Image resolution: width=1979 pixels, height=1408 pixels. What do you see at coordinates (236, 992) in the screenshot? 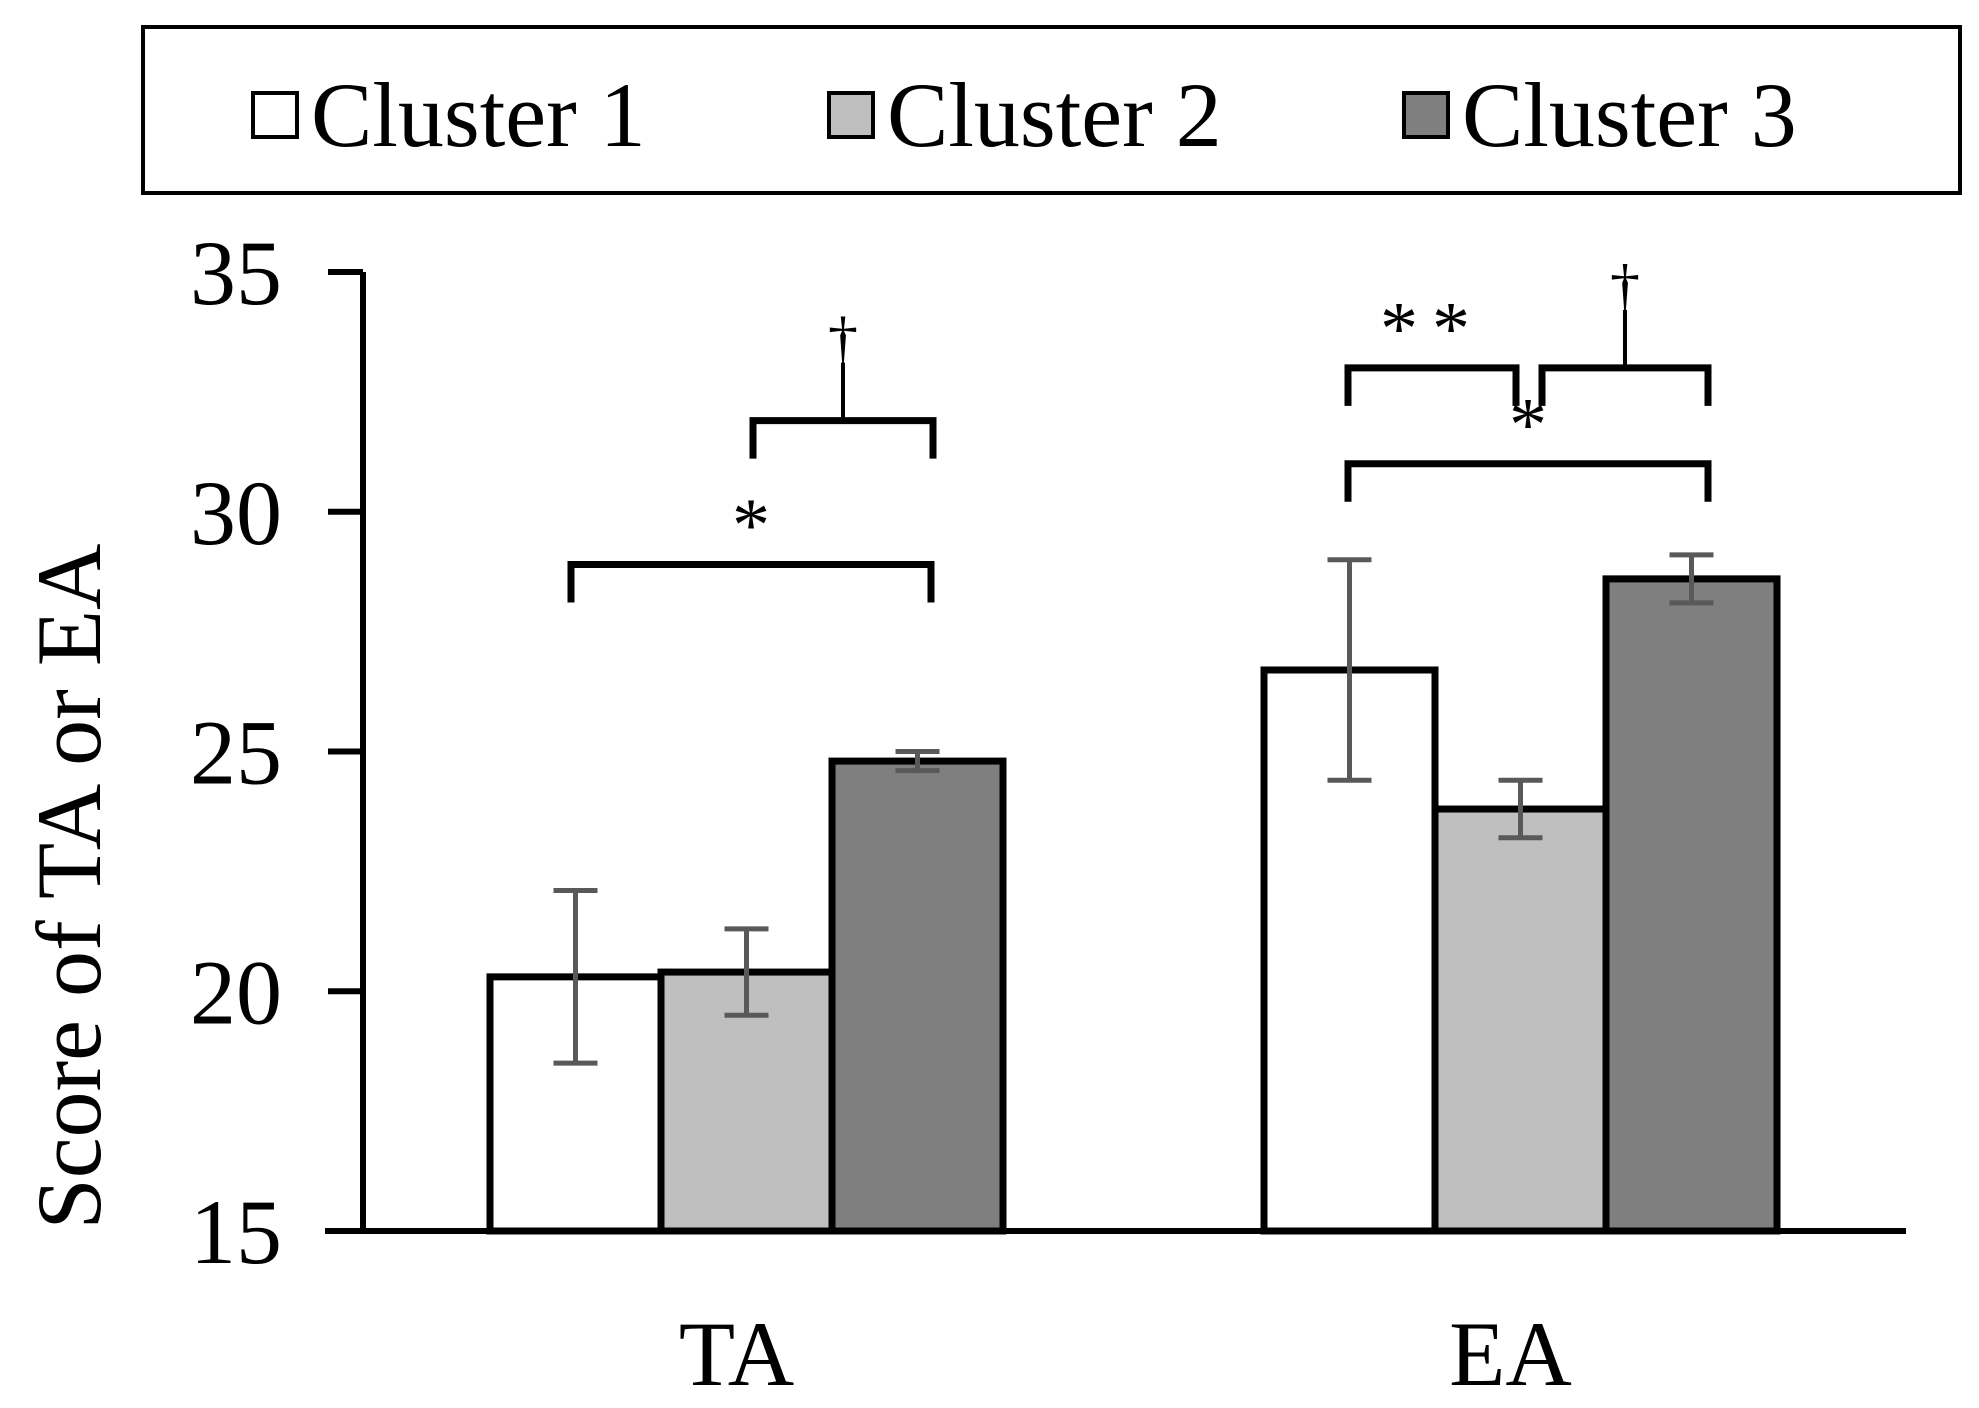
I see `y-tick-label-20: 20` at bounding box center [236, 992].